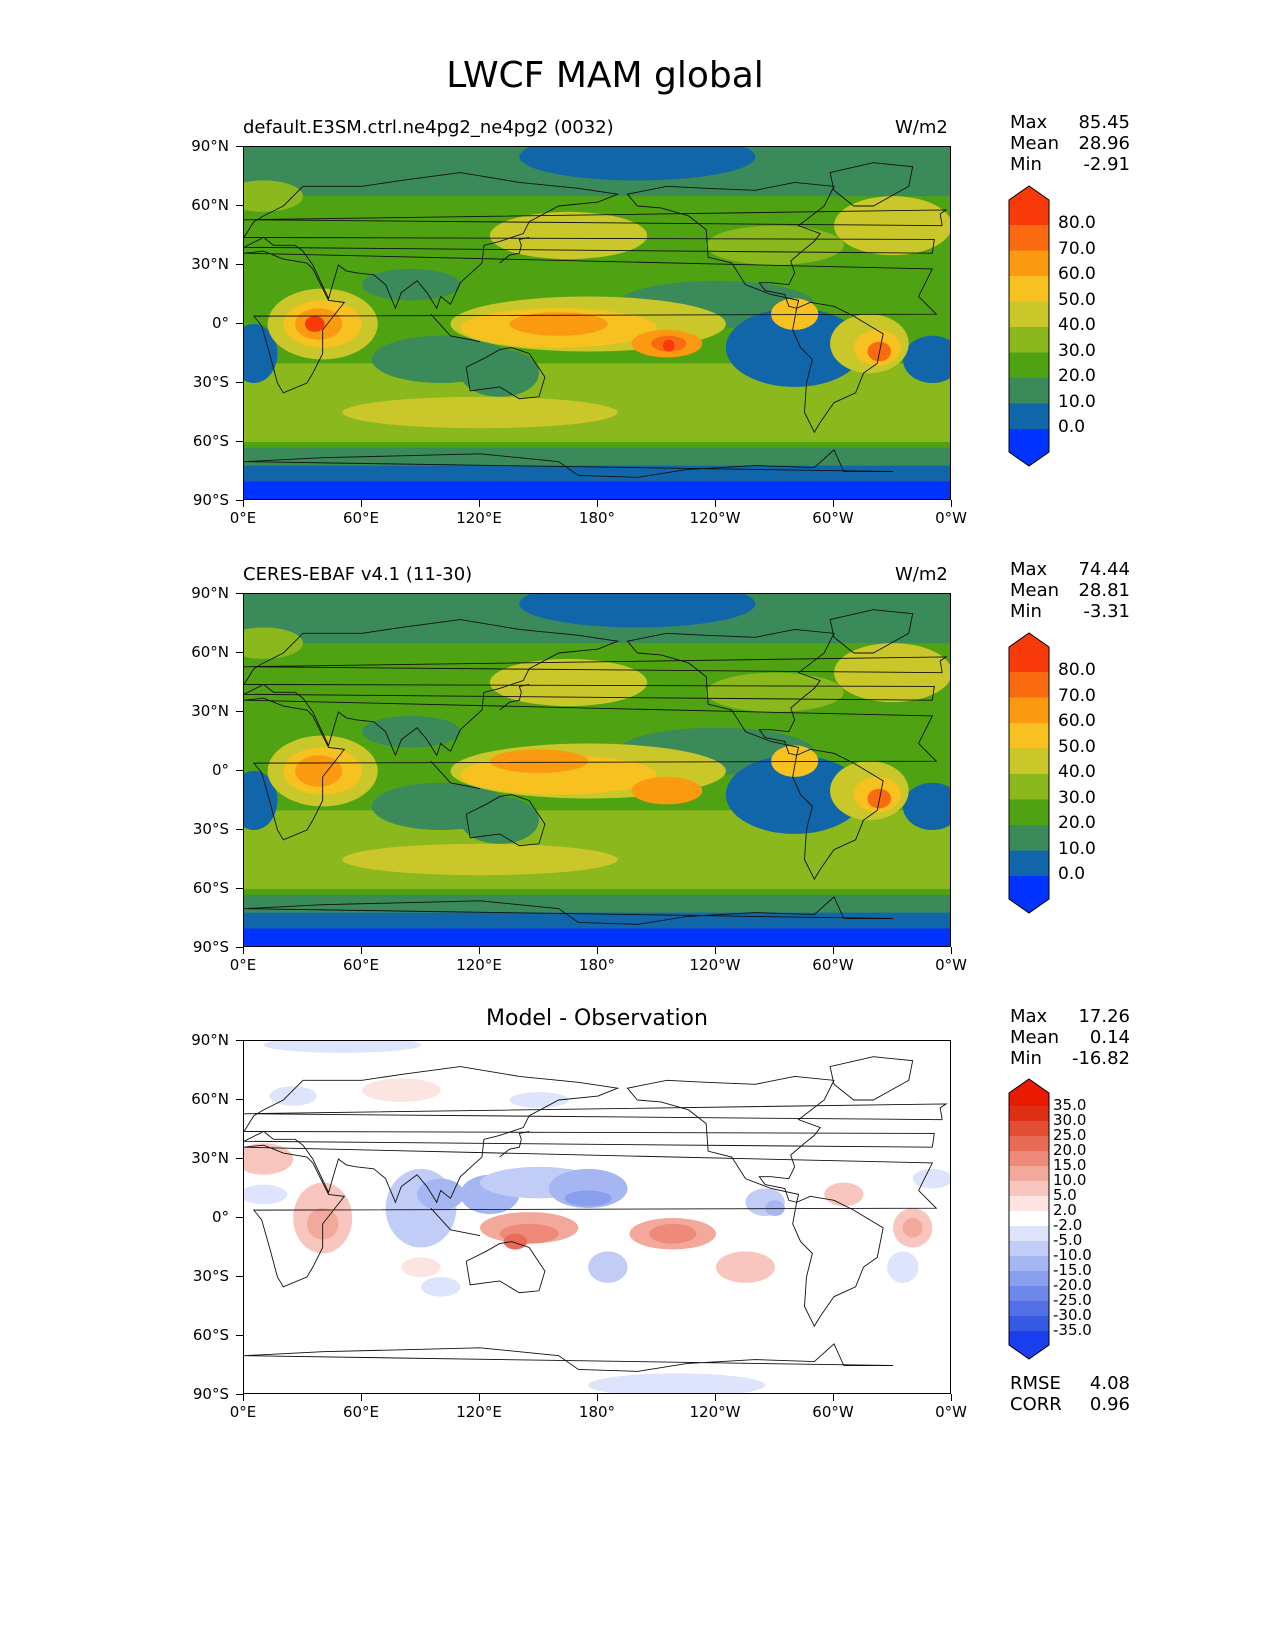 The width and height of the screenshot is (1275, 1650). Describe the element at coordinates (479, 1412) in the screenshot. I see `lon-tick-label: 120°E` at that location.